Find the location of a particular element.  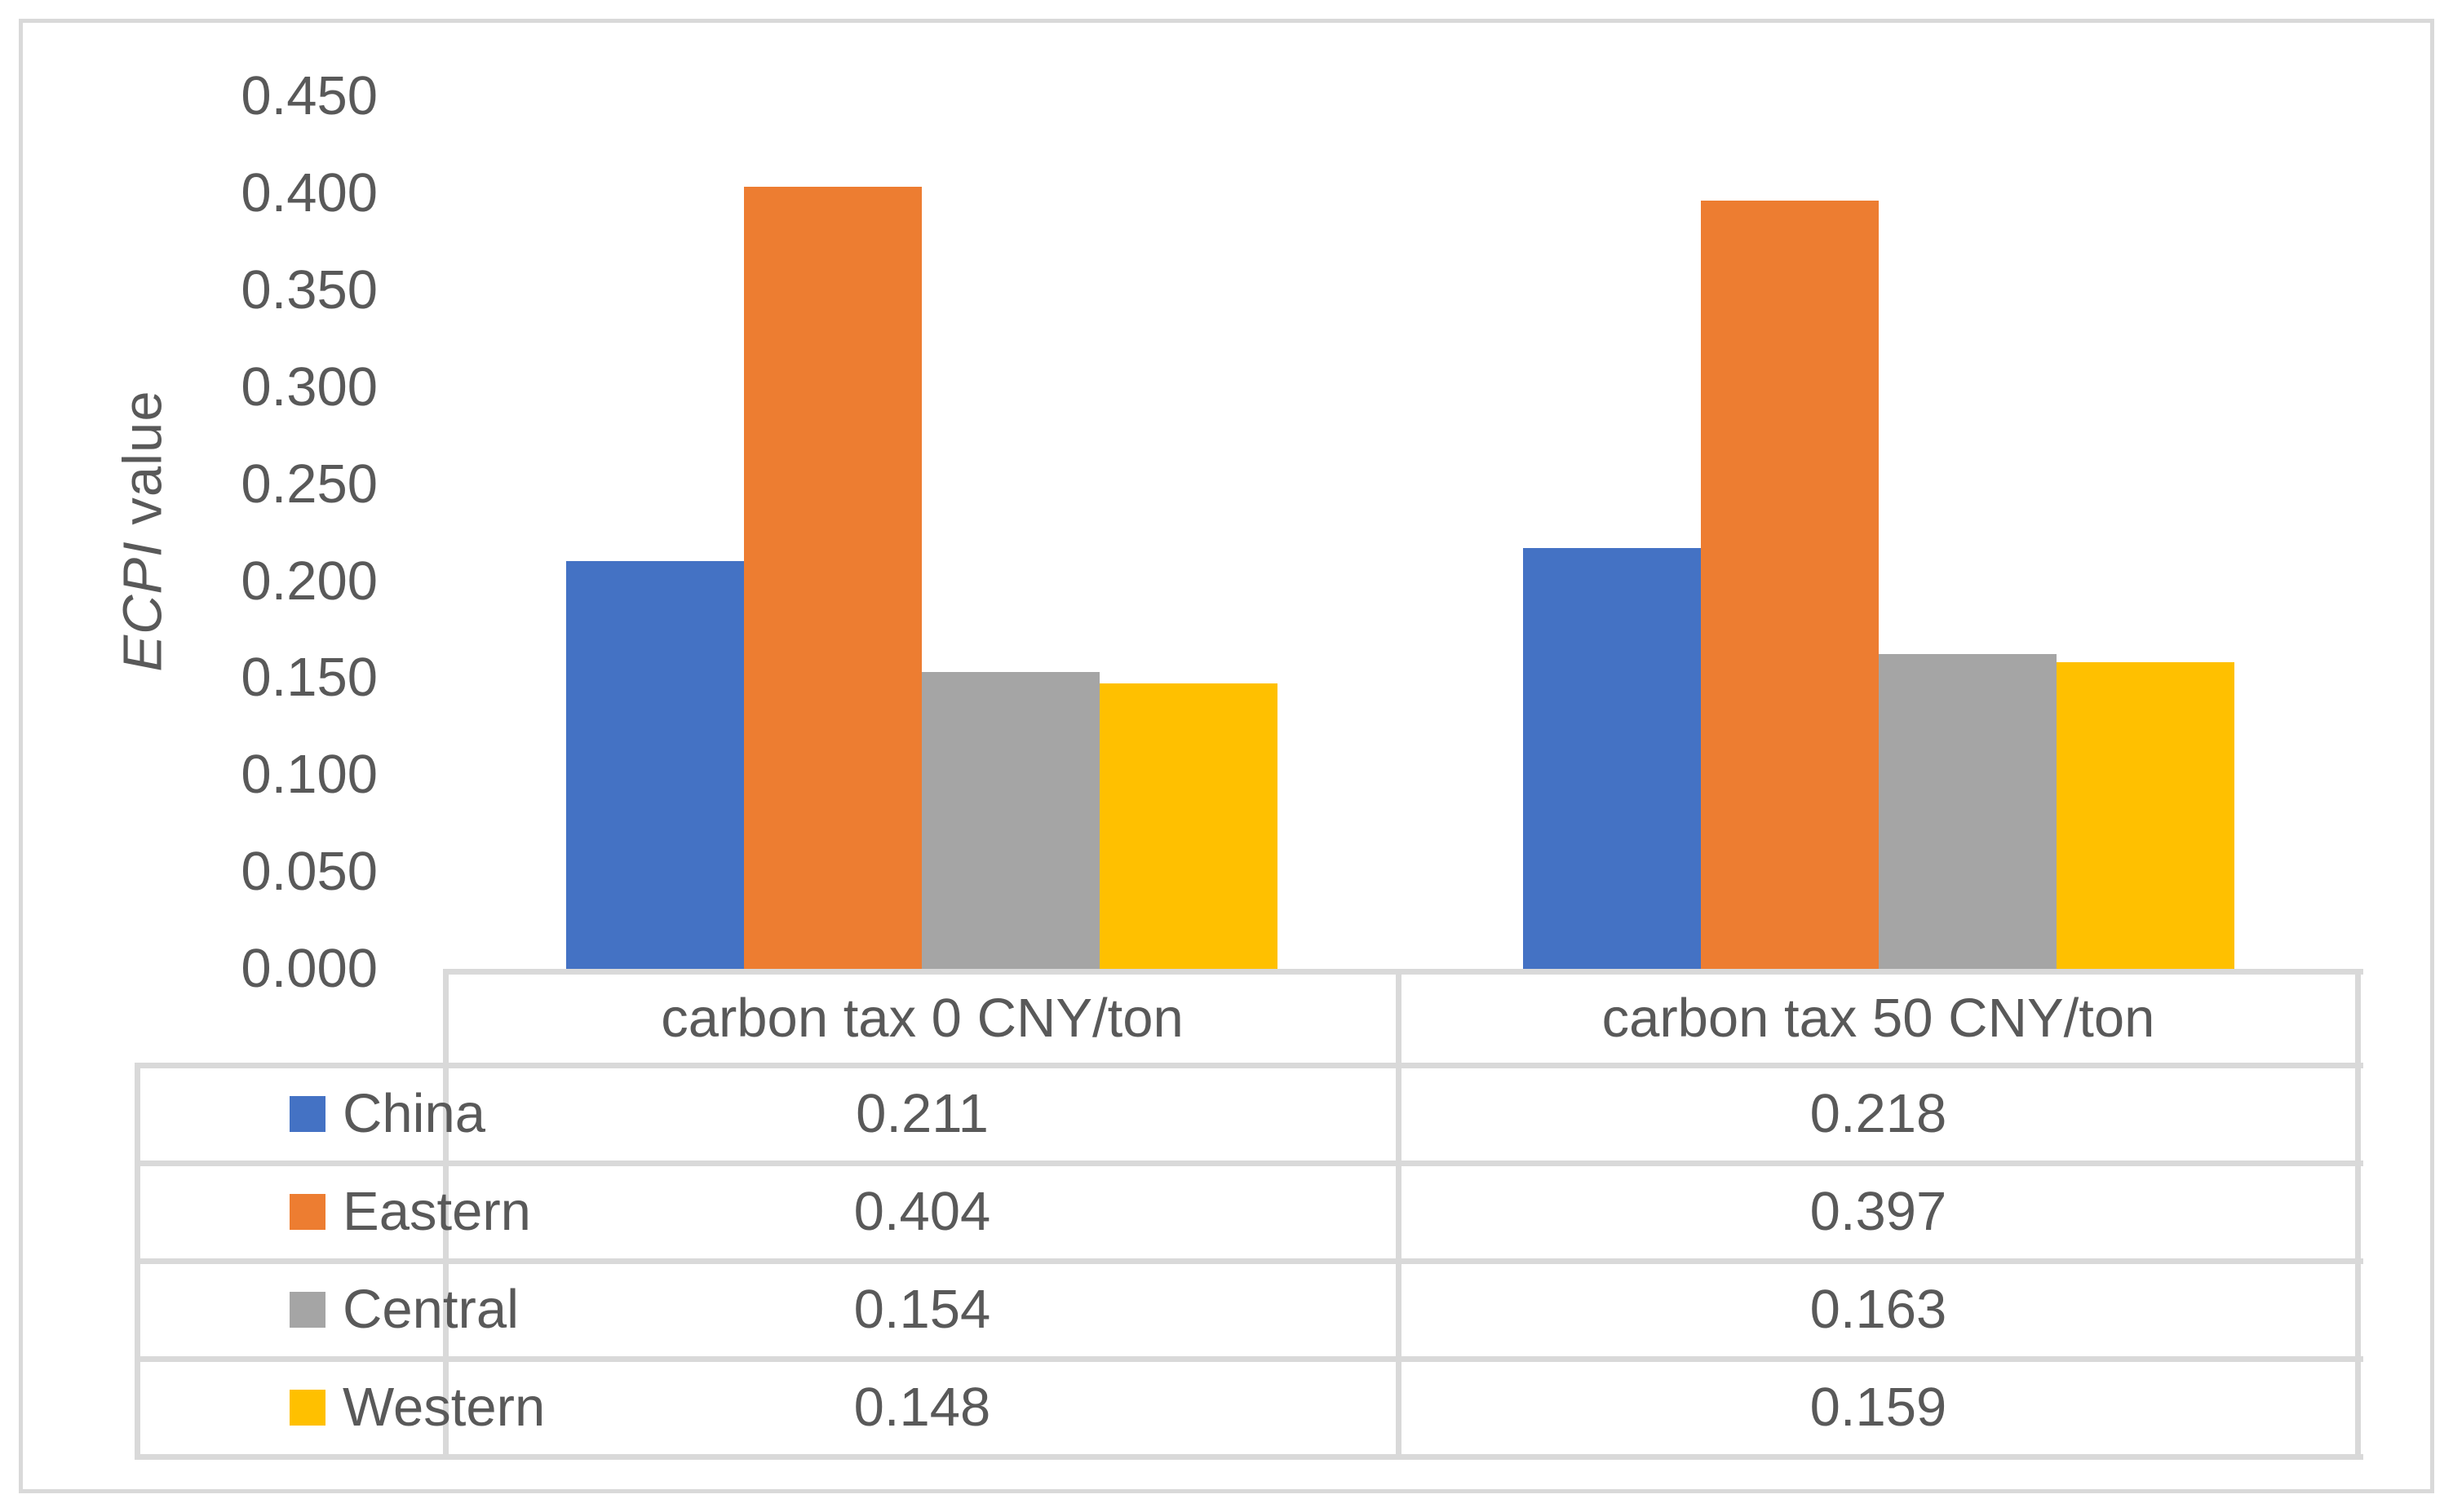

value-cell-eastern-cat1: 0.397 is located at coordinates (1878, 1211).